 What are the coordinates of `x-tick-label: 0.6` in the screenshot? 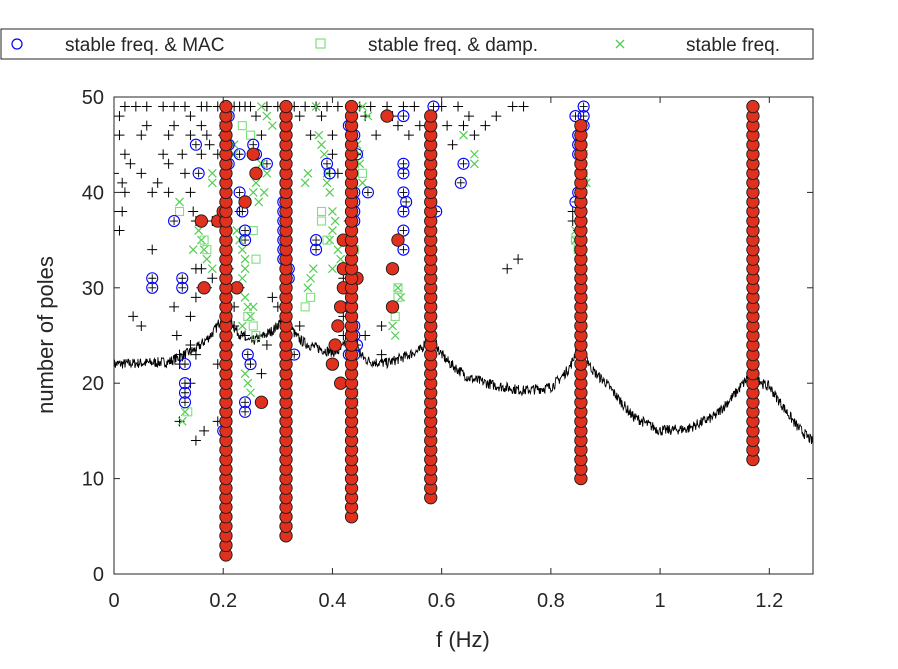 It's located at (442, 601).